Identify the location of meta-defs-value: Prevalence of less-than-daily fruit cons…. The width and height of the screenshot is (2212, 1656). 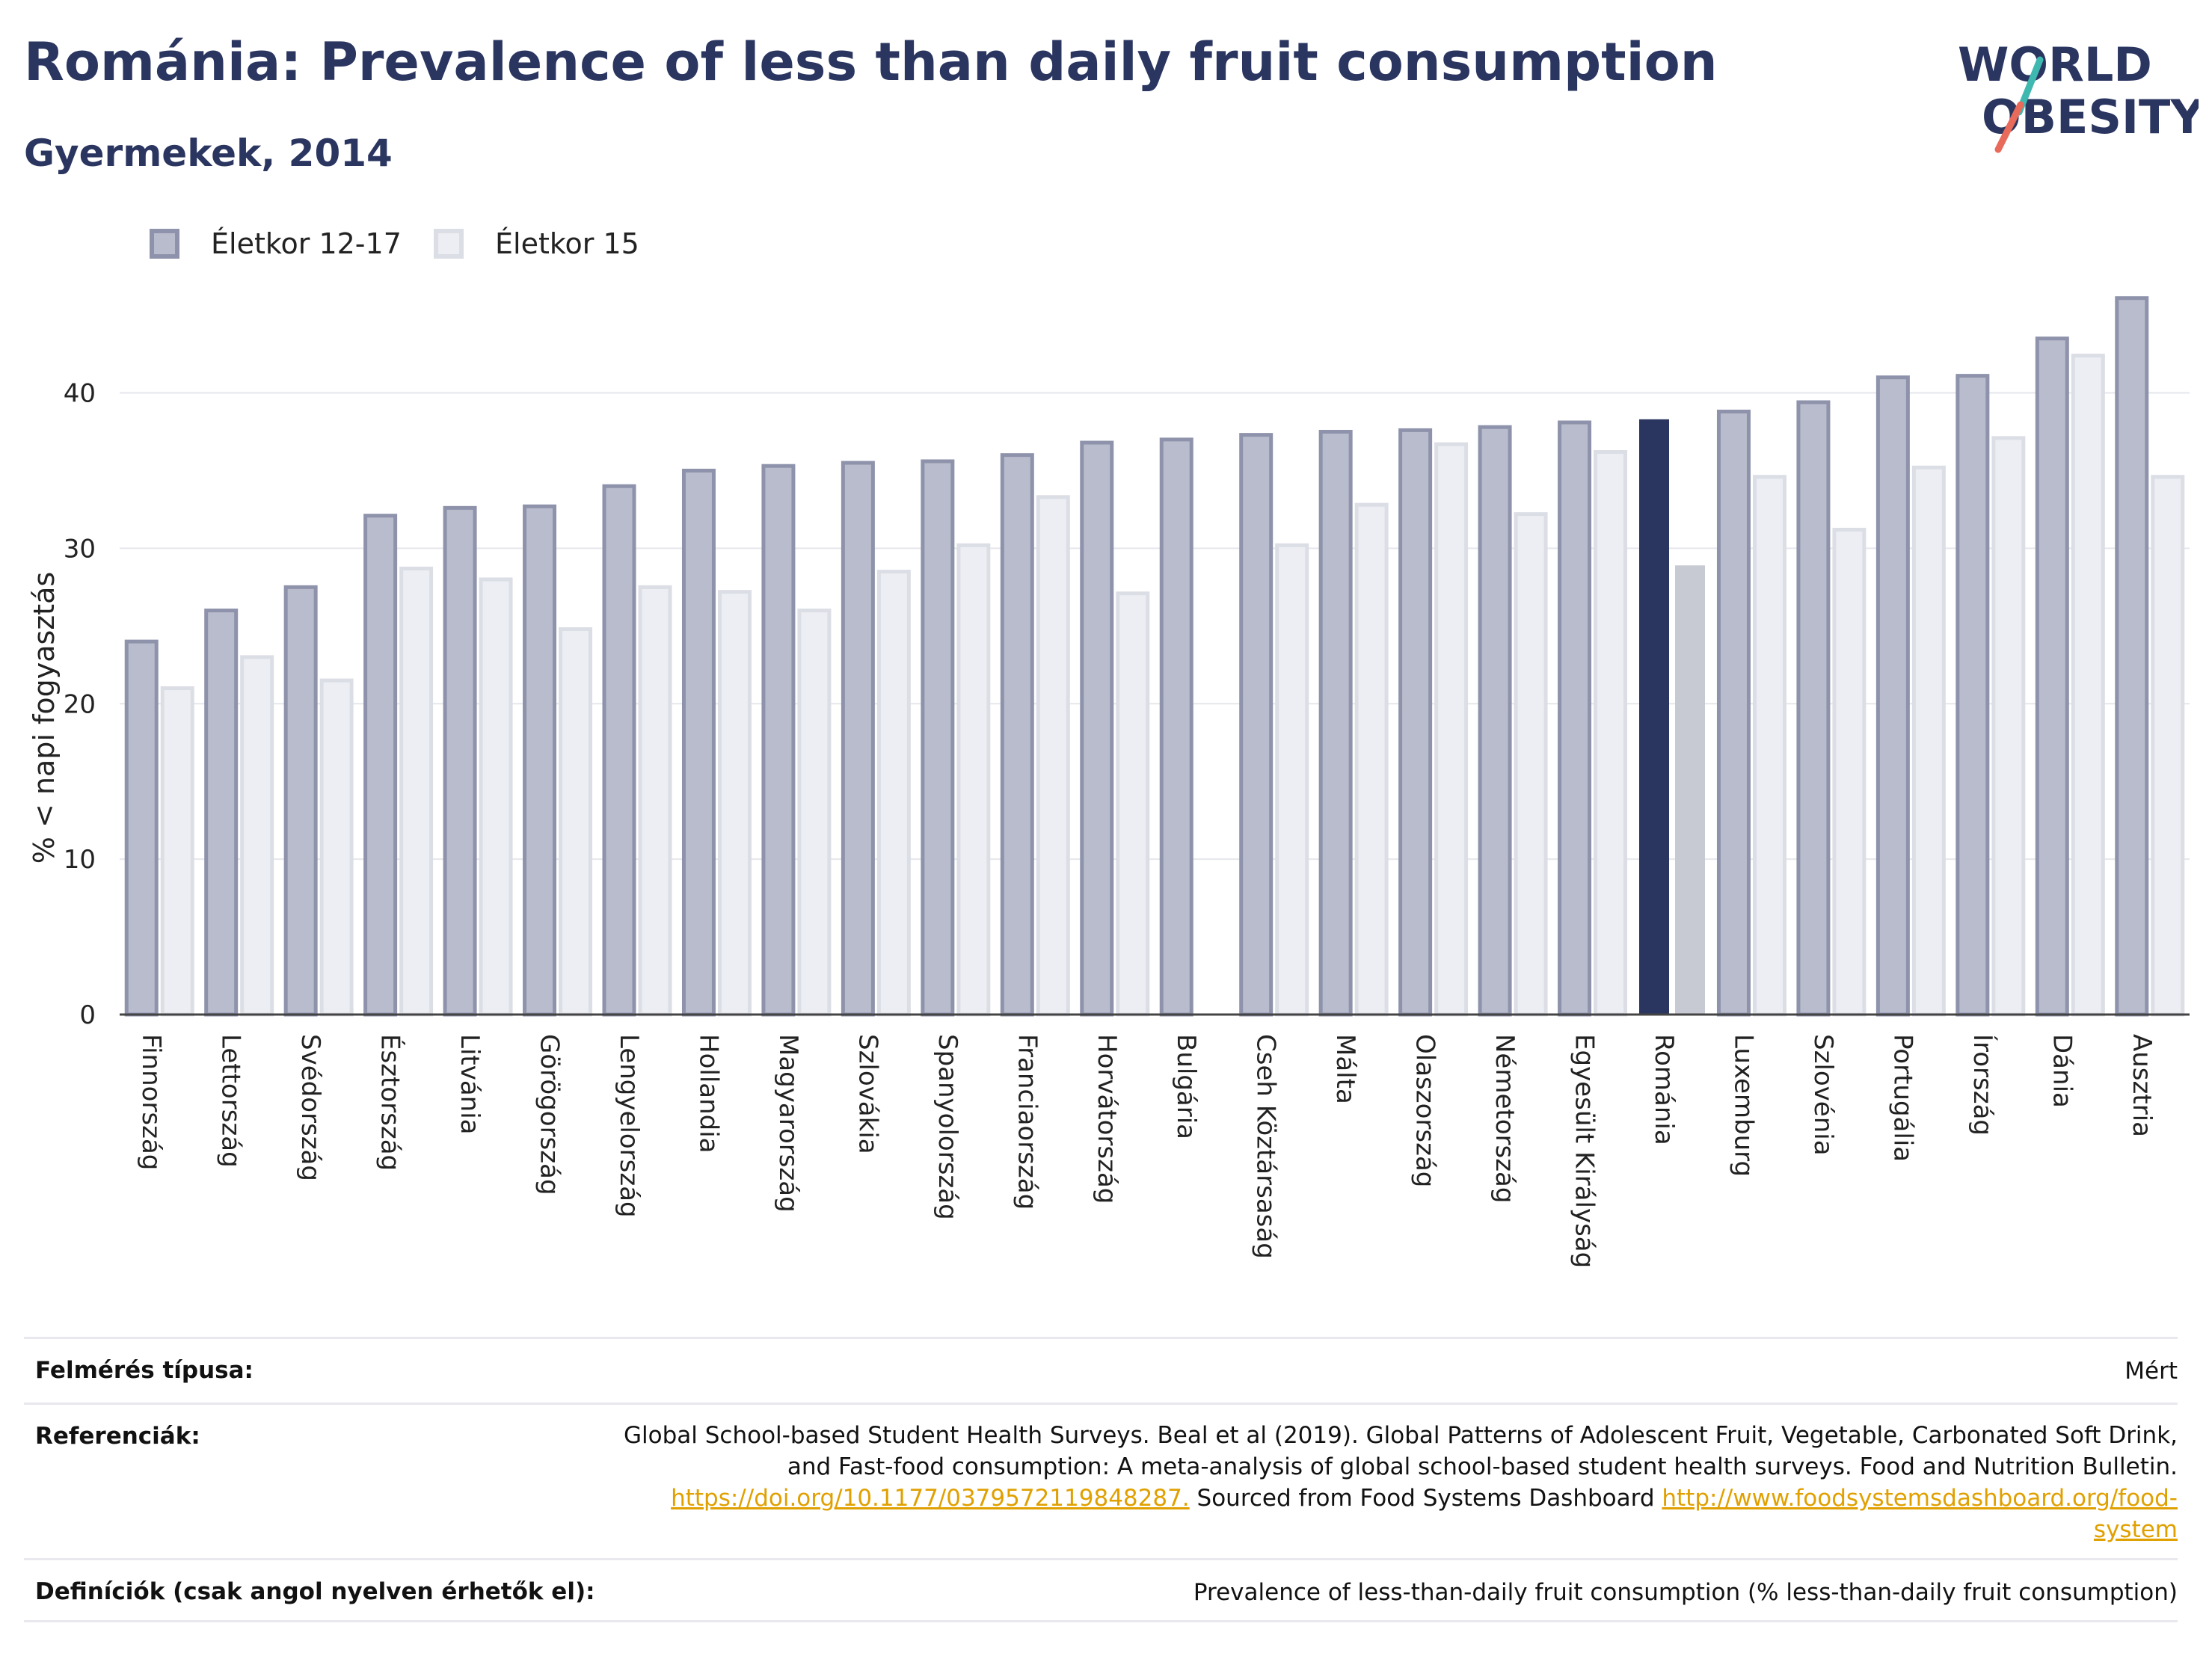
(1685, 1592).